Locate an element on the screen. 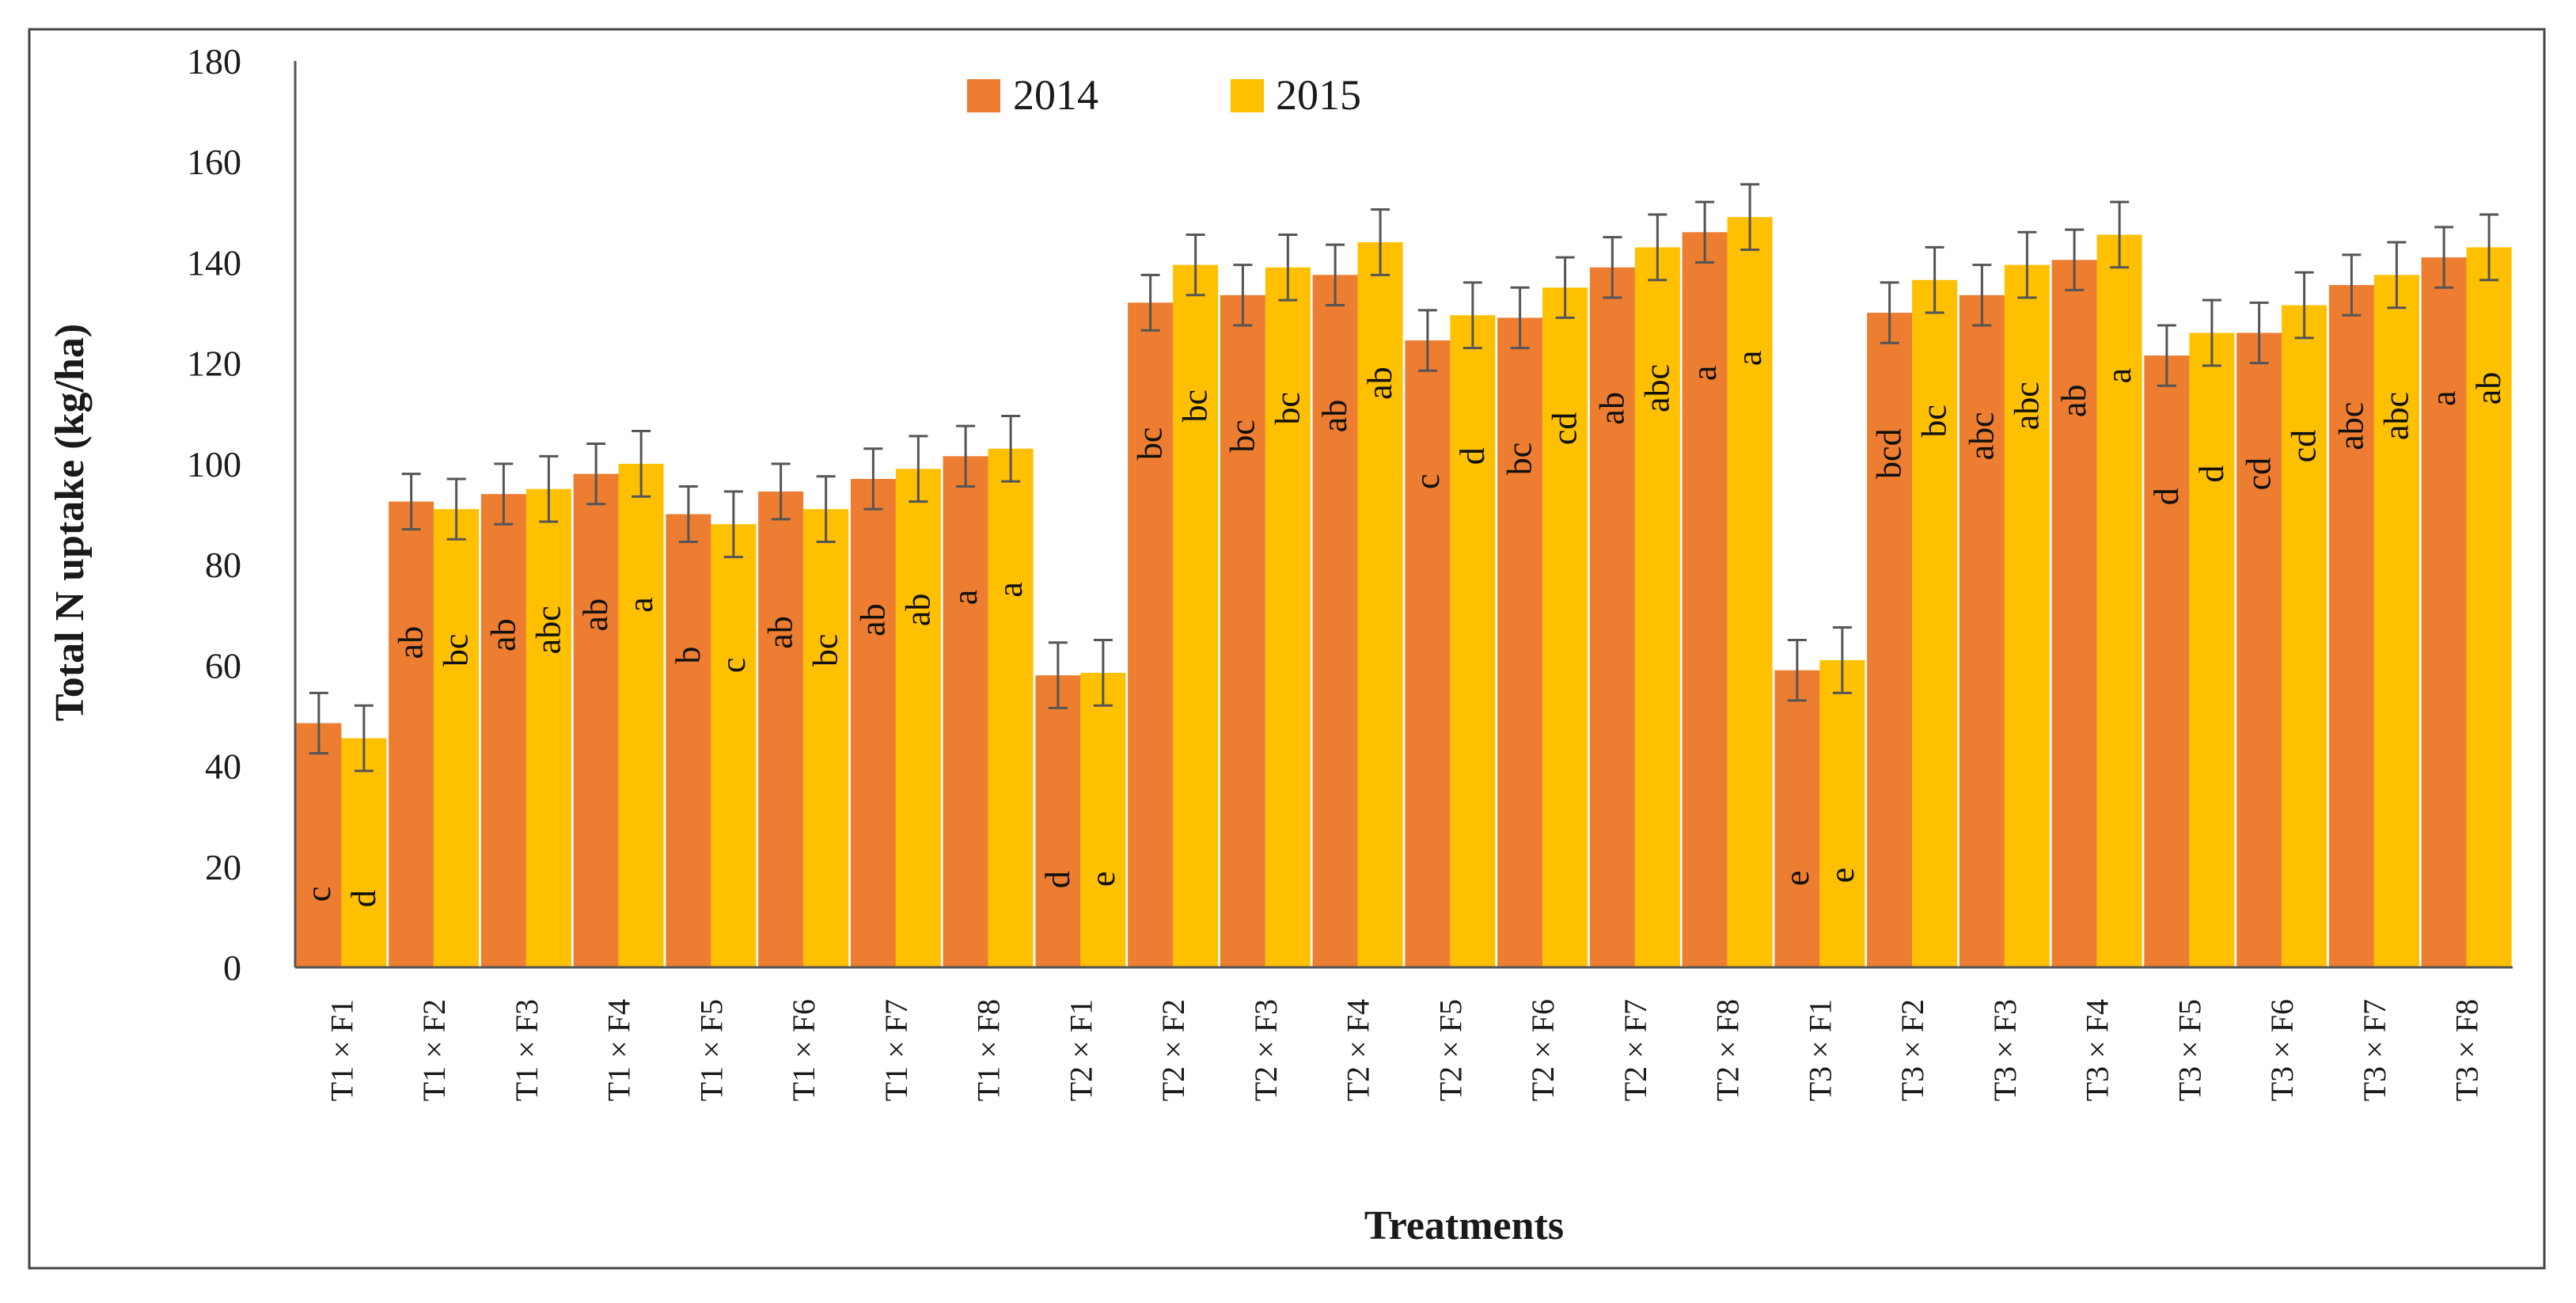 Image resolution: width=2576 pixels, height=1303 pixels. significance-letter-2014-4: ab is located at coordinates (595, 615).